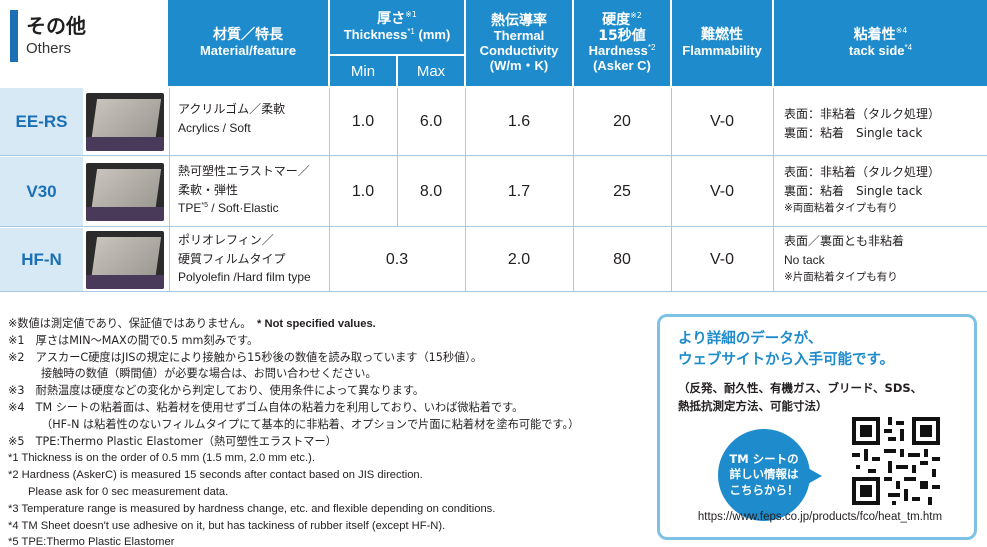 The height and width of the screenshot is (547, 987). Describe the element at coordinates (411, 31) in the screenshot. I see `header-thickness-en-sup: *1` at that location.